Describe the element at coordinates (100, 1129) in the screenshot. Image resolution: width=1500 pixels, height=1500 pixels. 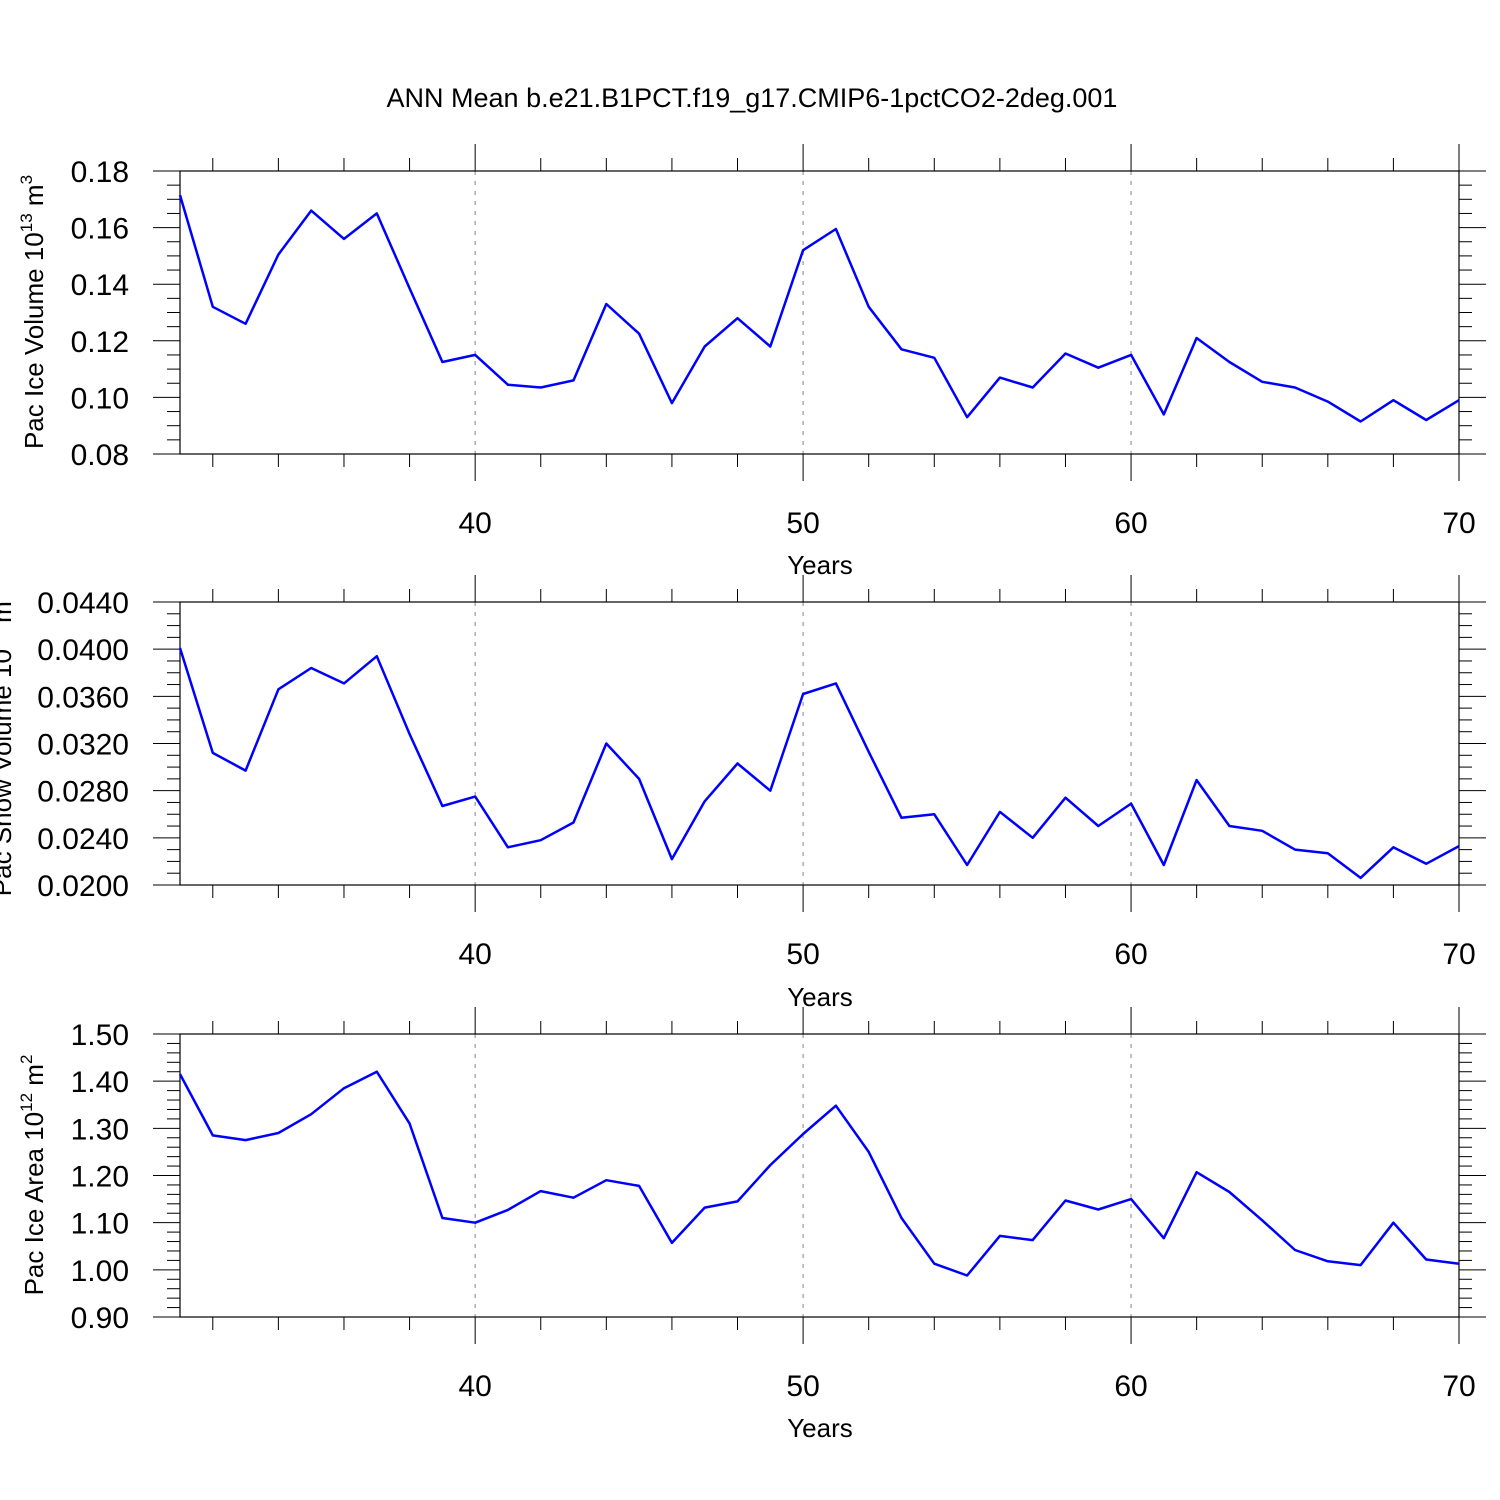
I see `y-tick-label: 1.30` at that location.